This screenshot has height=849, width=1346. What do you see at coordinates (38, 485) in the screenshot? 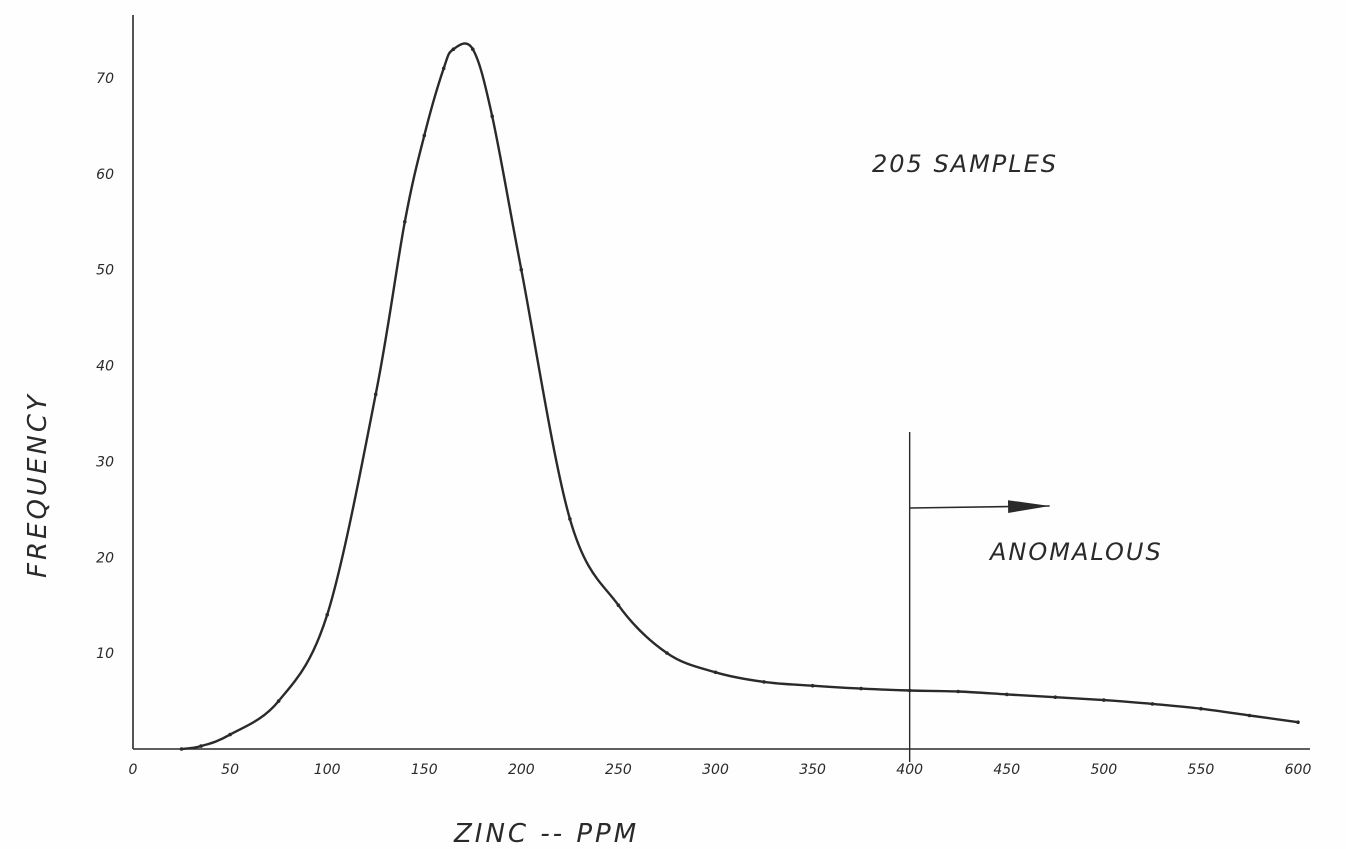
I see `y-axis-title: FREQUENCY` at bounding box center [38, 485].